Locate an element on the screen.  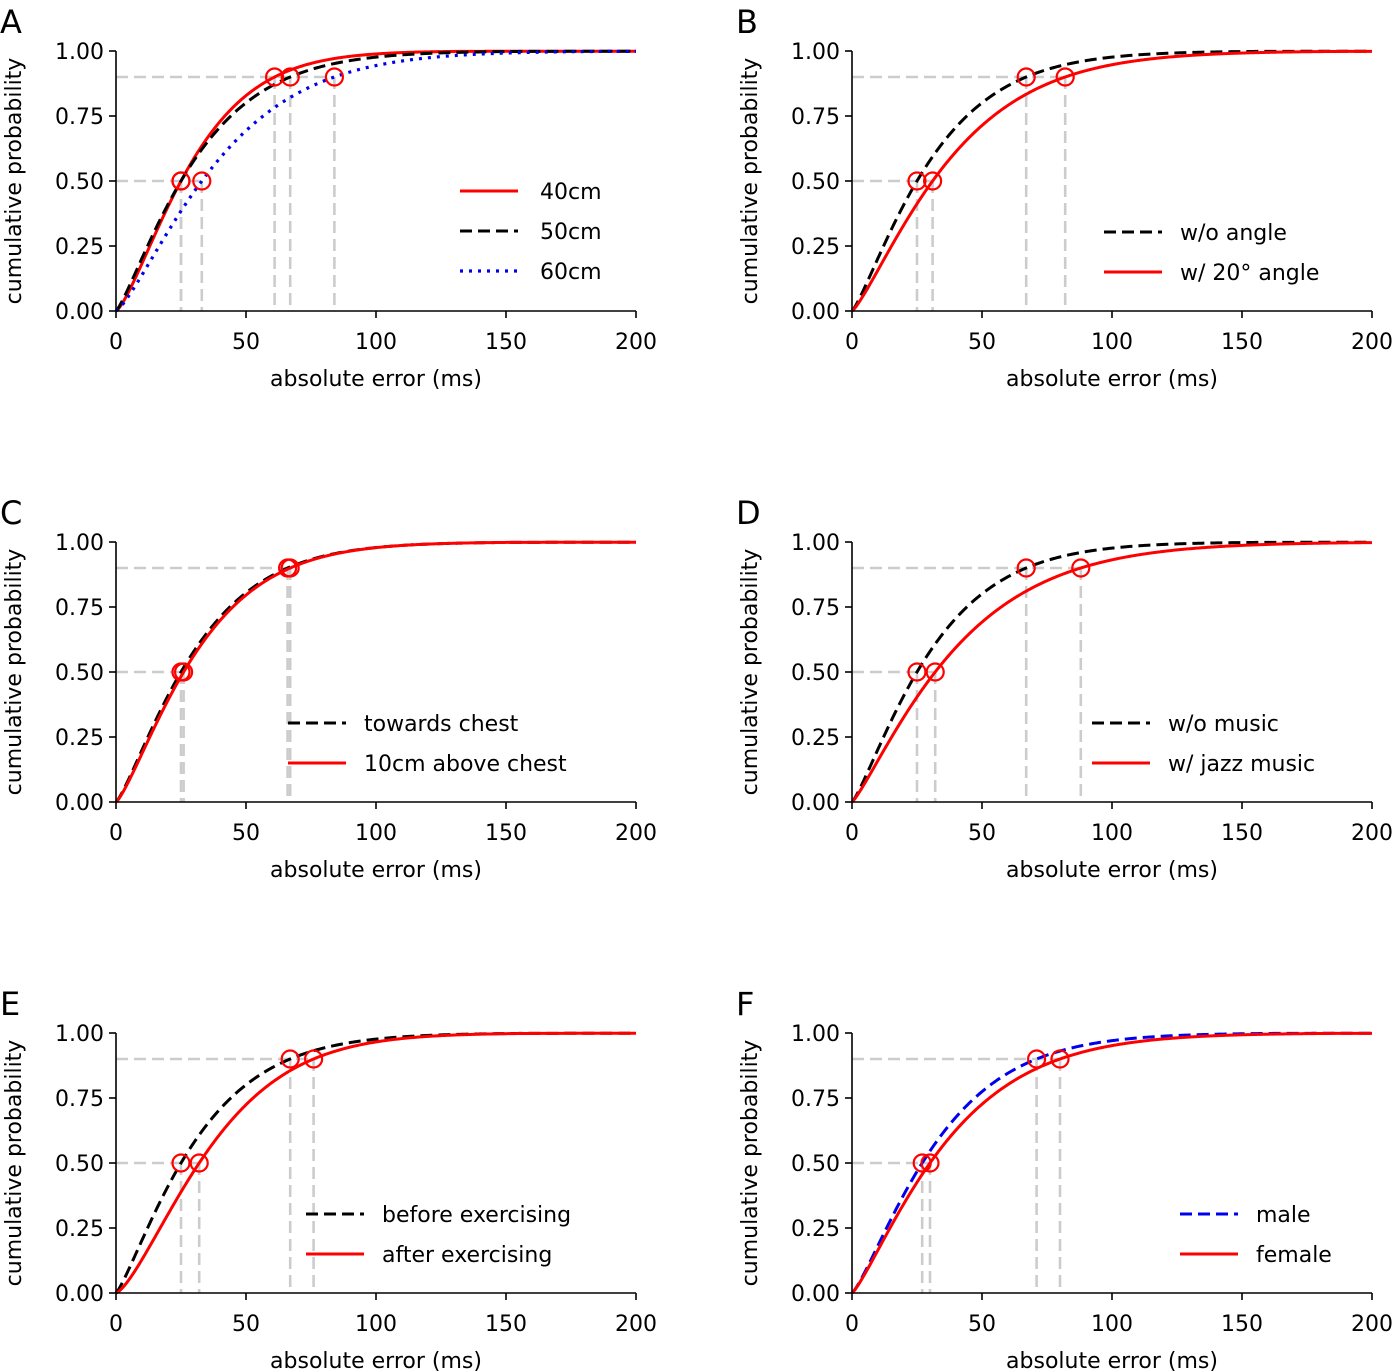
legend-entry: w/ 20° angle is located at coordinates (1249, 273).